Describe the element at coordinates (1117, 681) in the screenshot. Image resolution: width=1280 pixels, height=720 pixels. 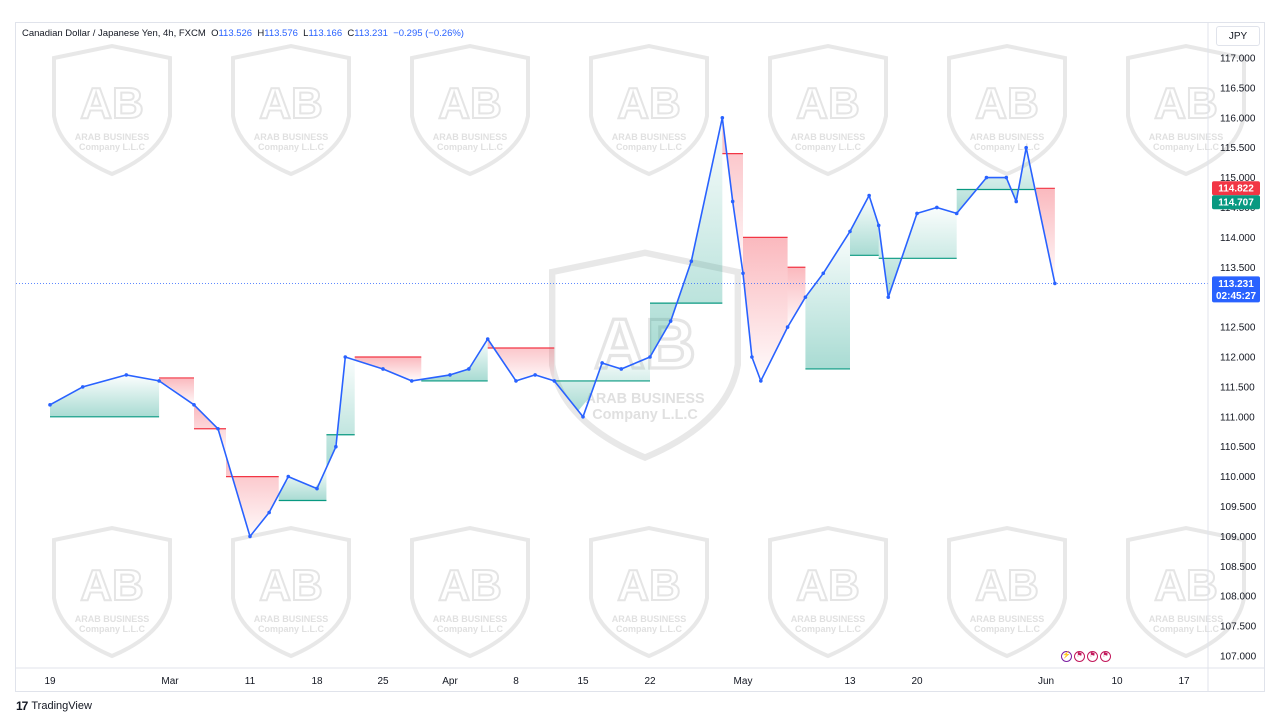
I see `x-tick-label: 10` at that location.